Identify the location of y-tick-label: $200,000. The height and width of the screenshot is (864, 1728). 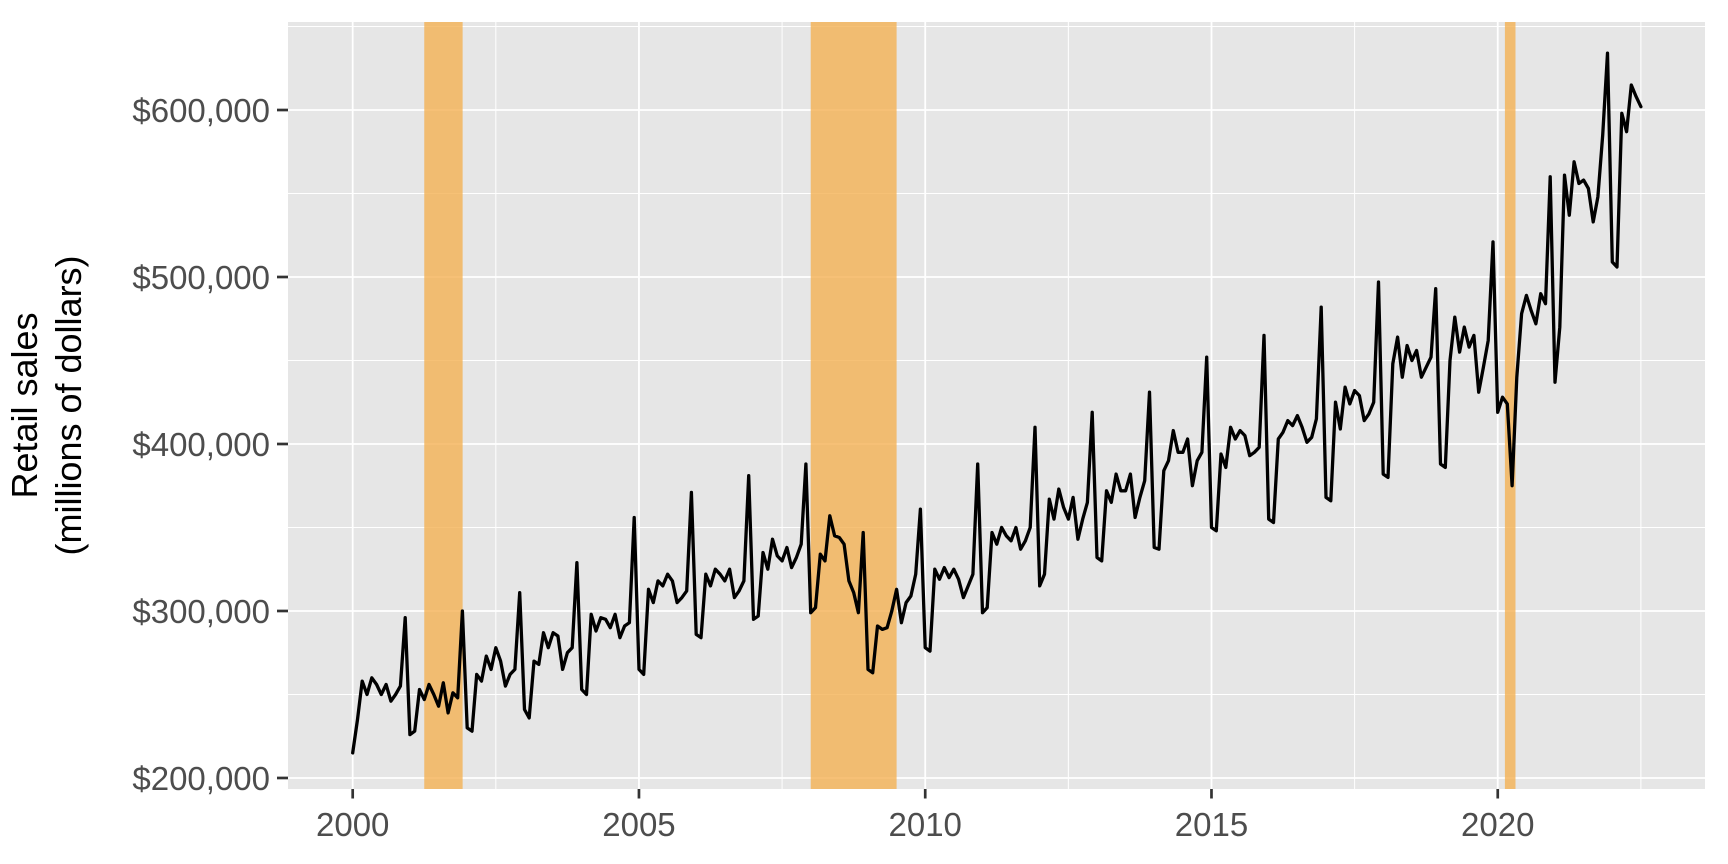
(201, 778).